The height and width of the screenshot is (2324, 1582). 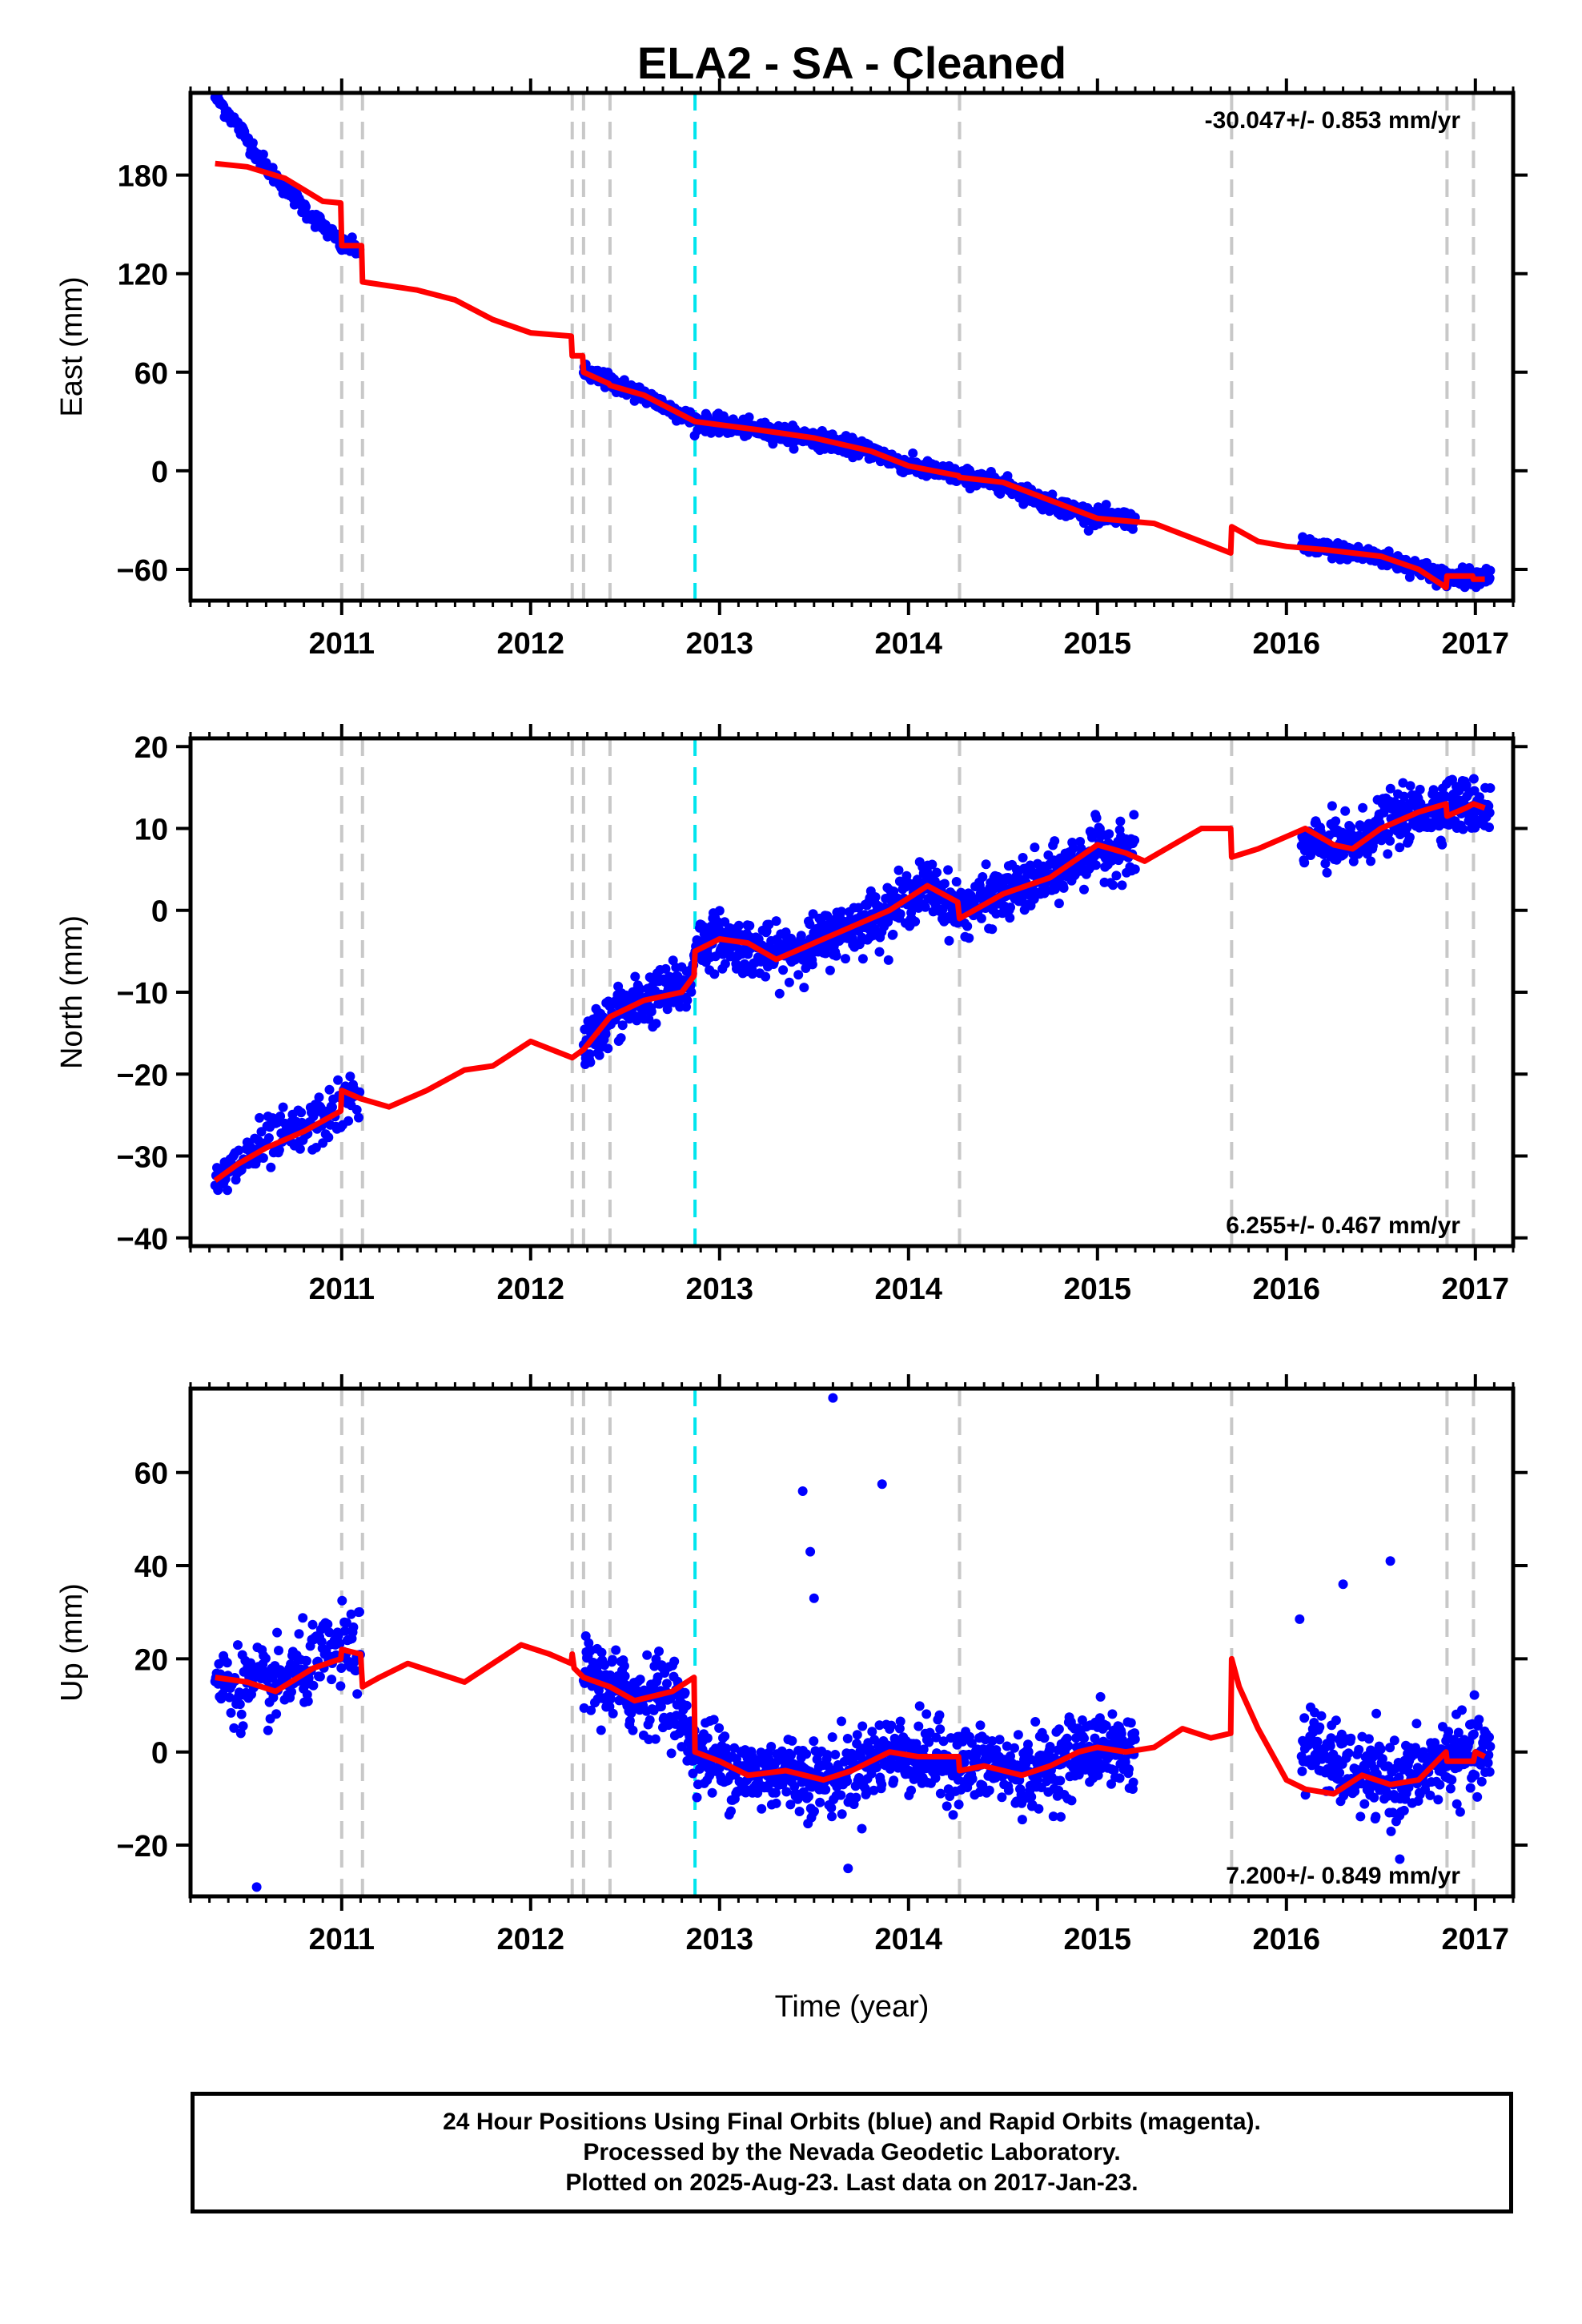 I want to click on east-x-tick-label: 2015, so click(x=1098, y=644).